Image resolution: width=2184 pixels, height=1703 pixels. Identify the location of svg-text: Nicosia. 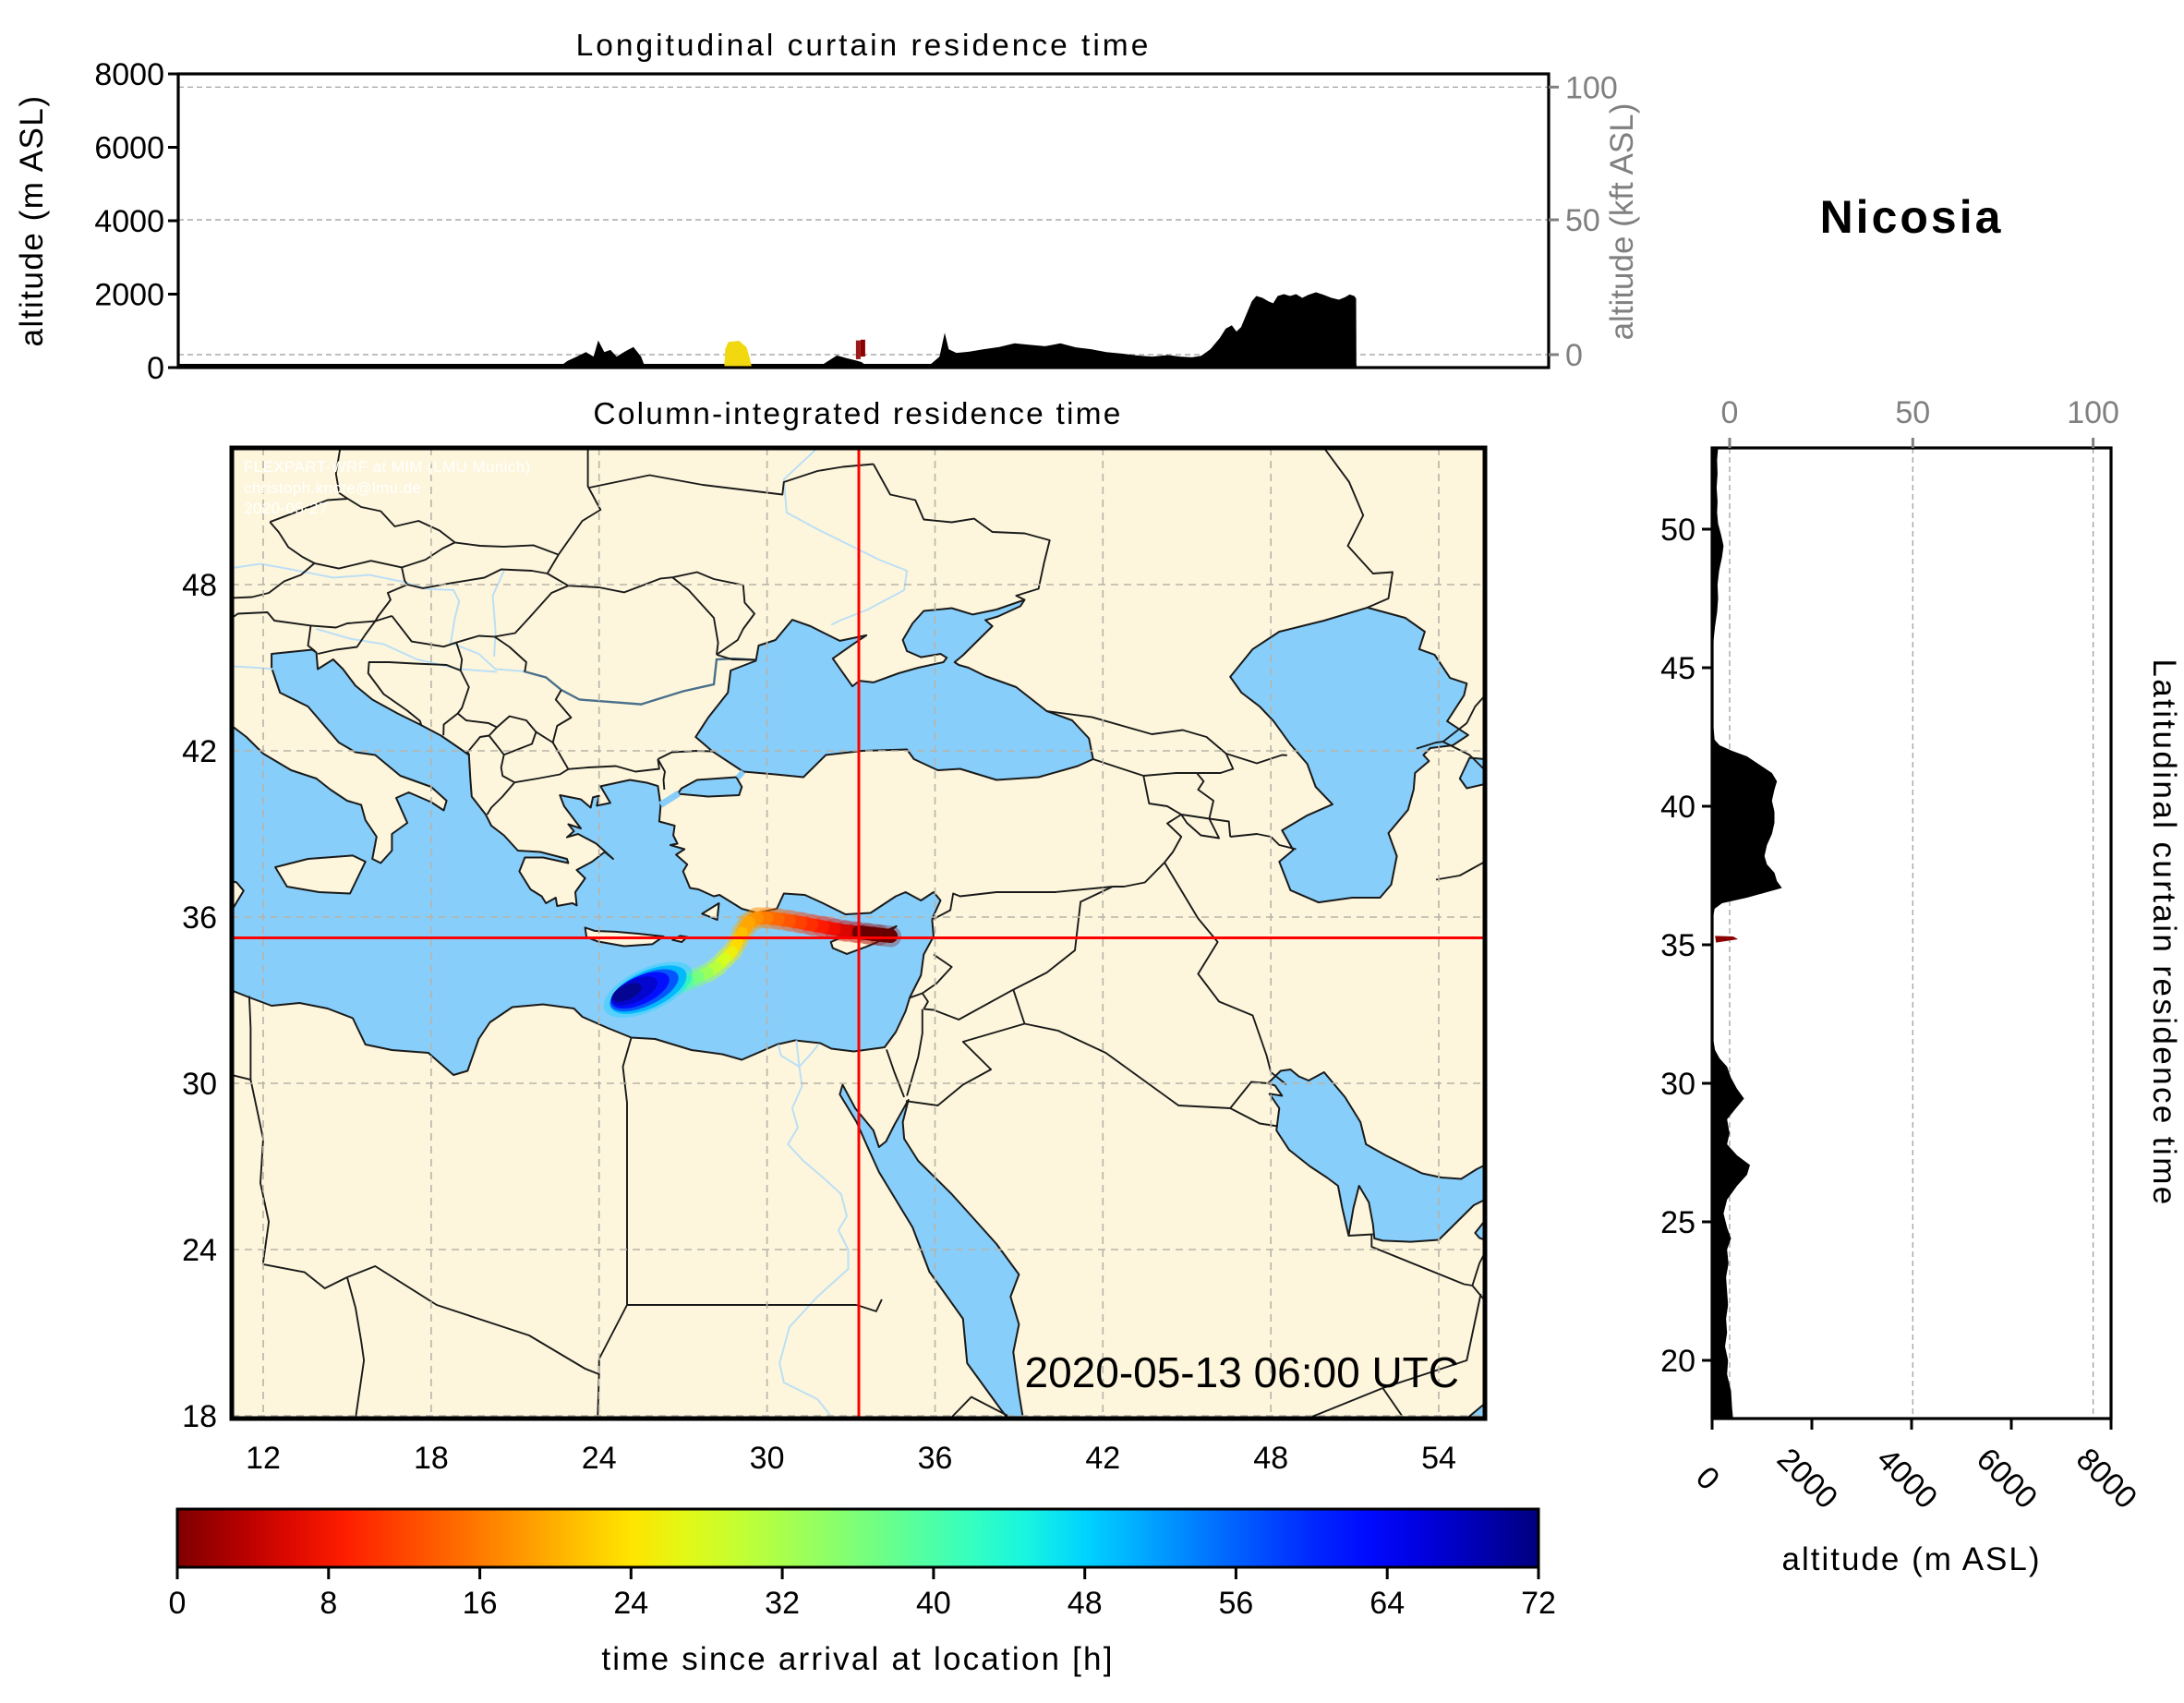
(1912, 217).